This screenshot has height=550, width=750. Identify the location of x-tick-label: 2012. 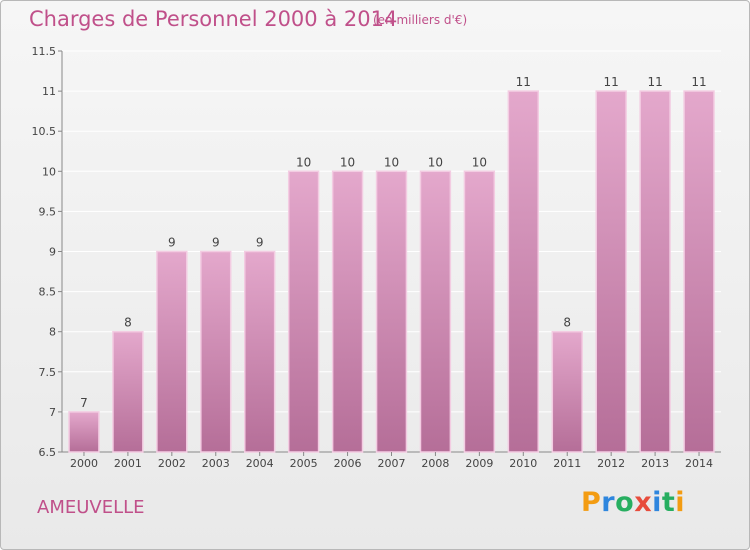
(611, 463).